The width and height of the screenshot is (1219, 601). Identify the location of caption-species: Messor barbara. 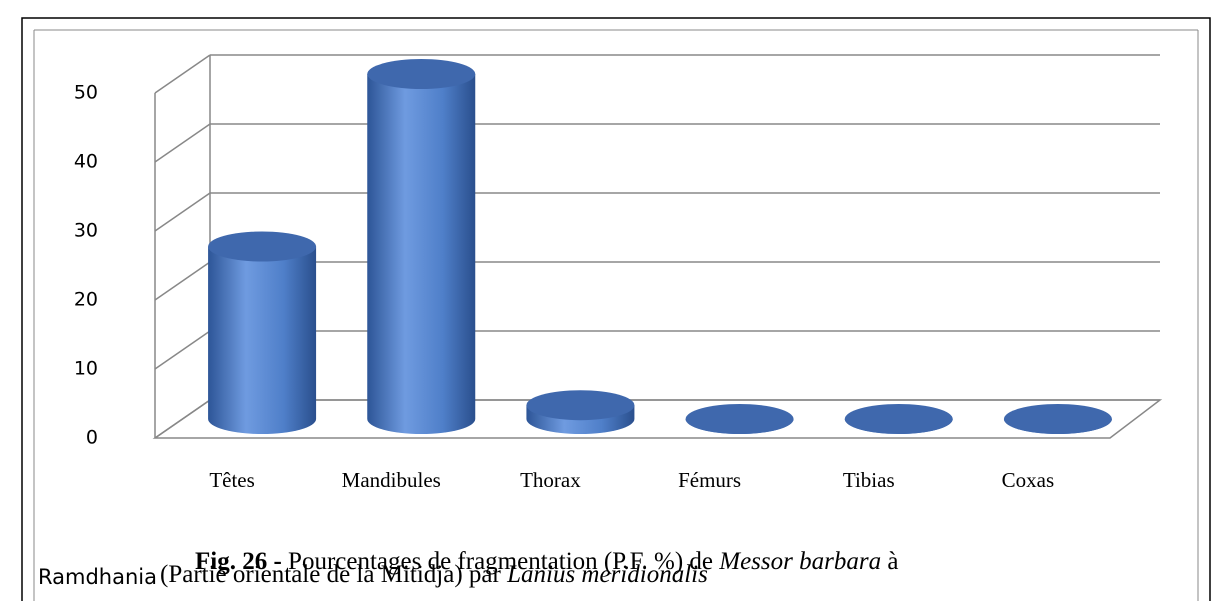
(799, 561).